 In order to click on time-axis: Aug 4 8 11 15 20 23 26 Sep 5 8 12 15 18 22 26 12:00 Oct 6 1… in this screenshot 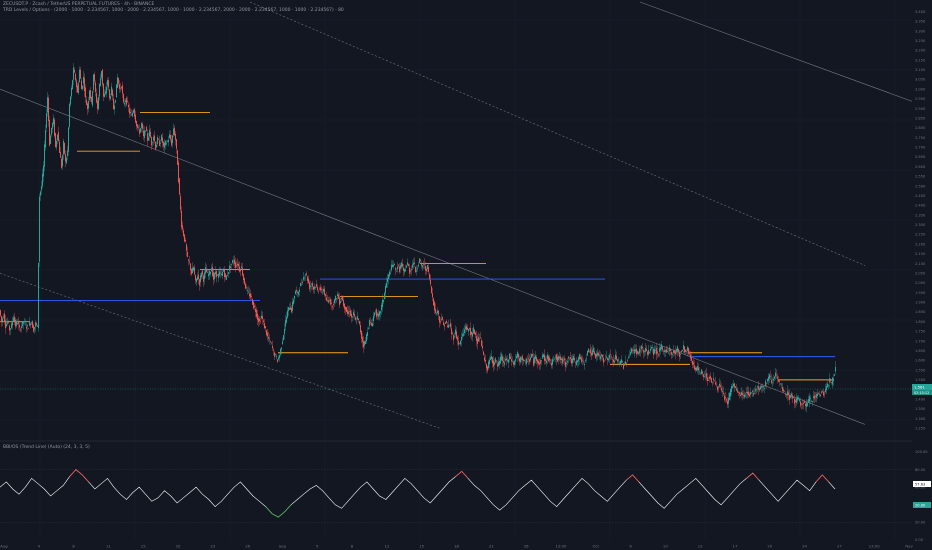, I will do `click(466, 545)`.